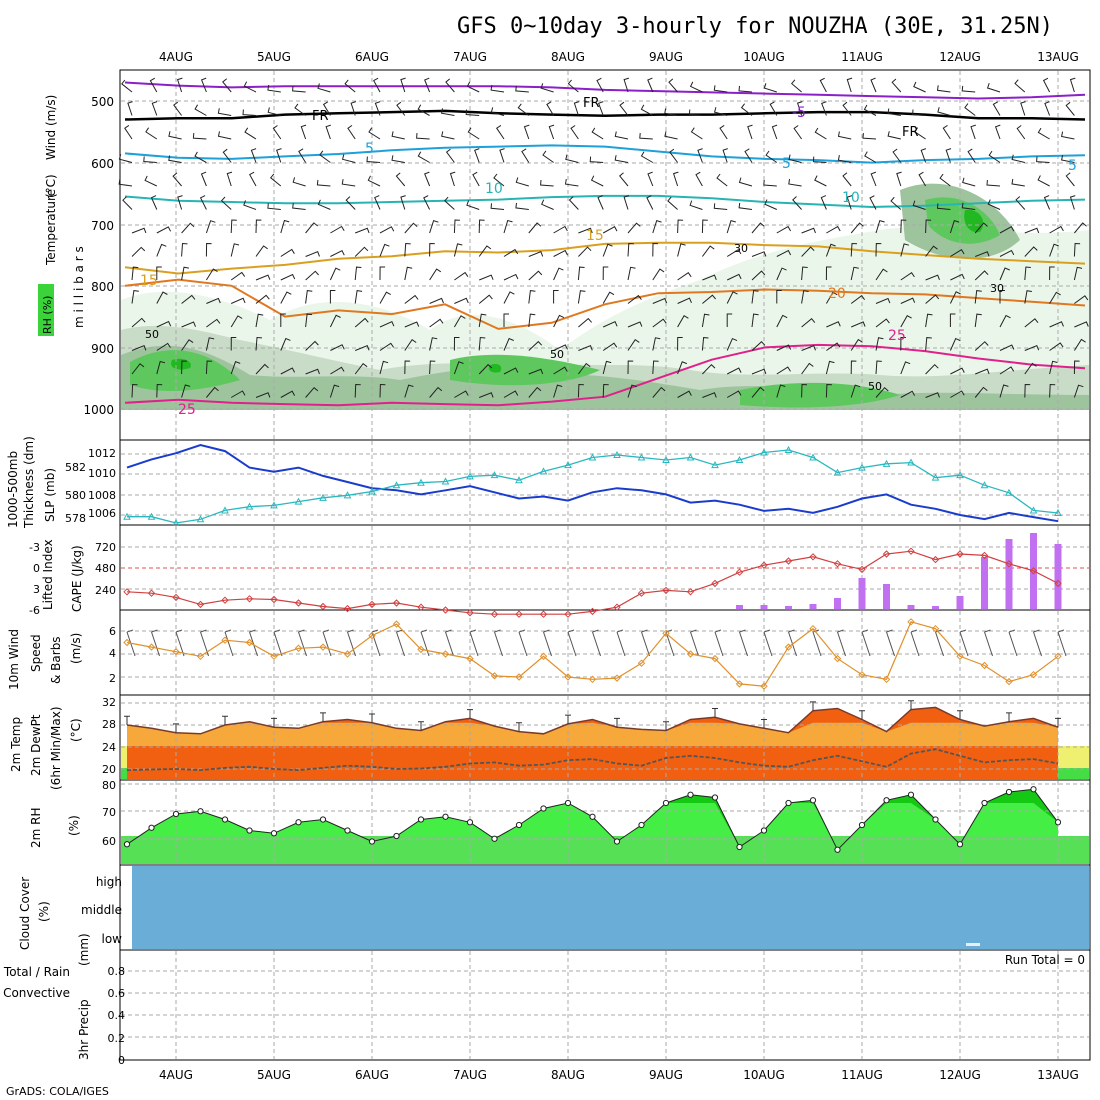 The width and height of the screenshot is (1100, 1100). I want to click on wind-barbs-label: & Barbs, so click(56, 660).